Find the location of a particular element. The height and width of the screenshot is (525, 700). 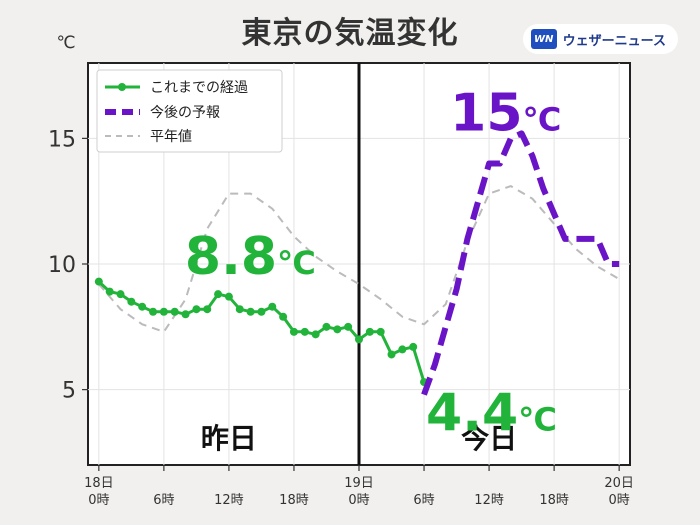

day-label: 今日 is located at coordinates (489, 438).